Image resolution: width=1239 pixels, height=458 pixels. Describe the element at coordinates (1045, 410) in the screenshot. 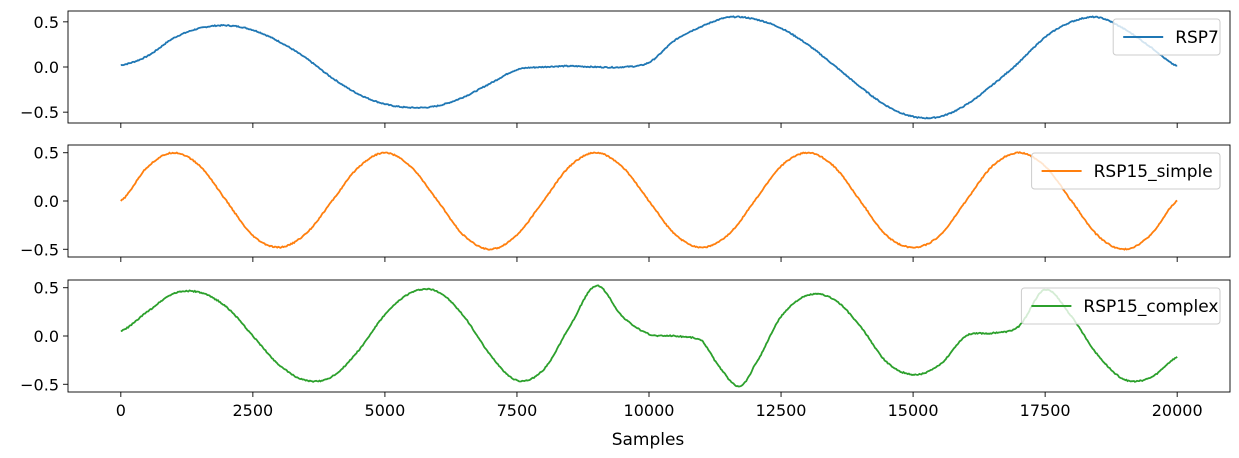

I see `x-tick-label: 17500` at that location.